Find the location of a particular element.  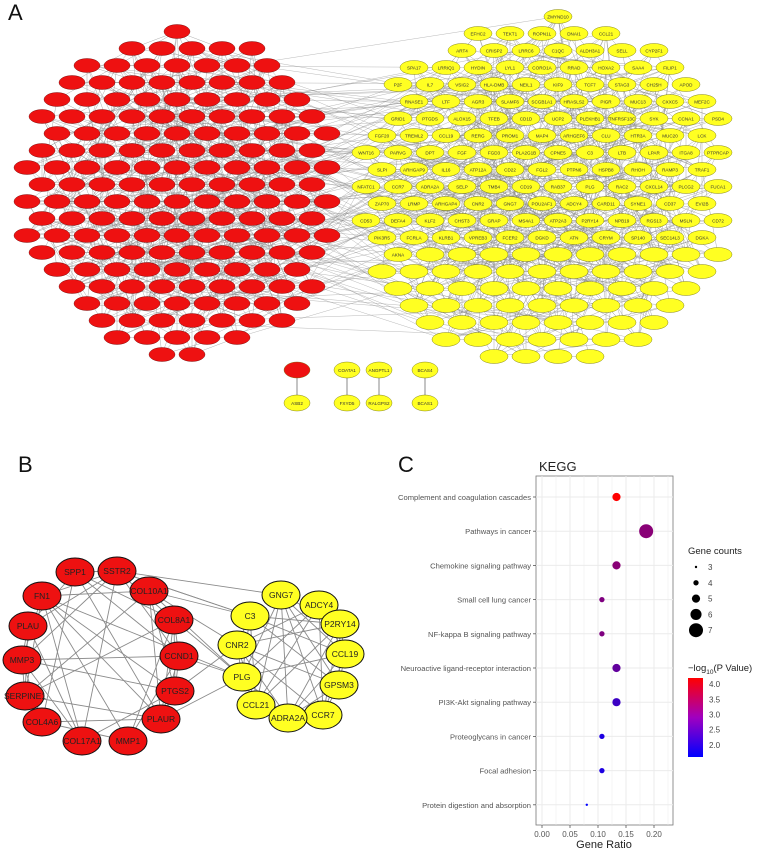

gene-label: ADRA2A is located at coordinates (288, 718).